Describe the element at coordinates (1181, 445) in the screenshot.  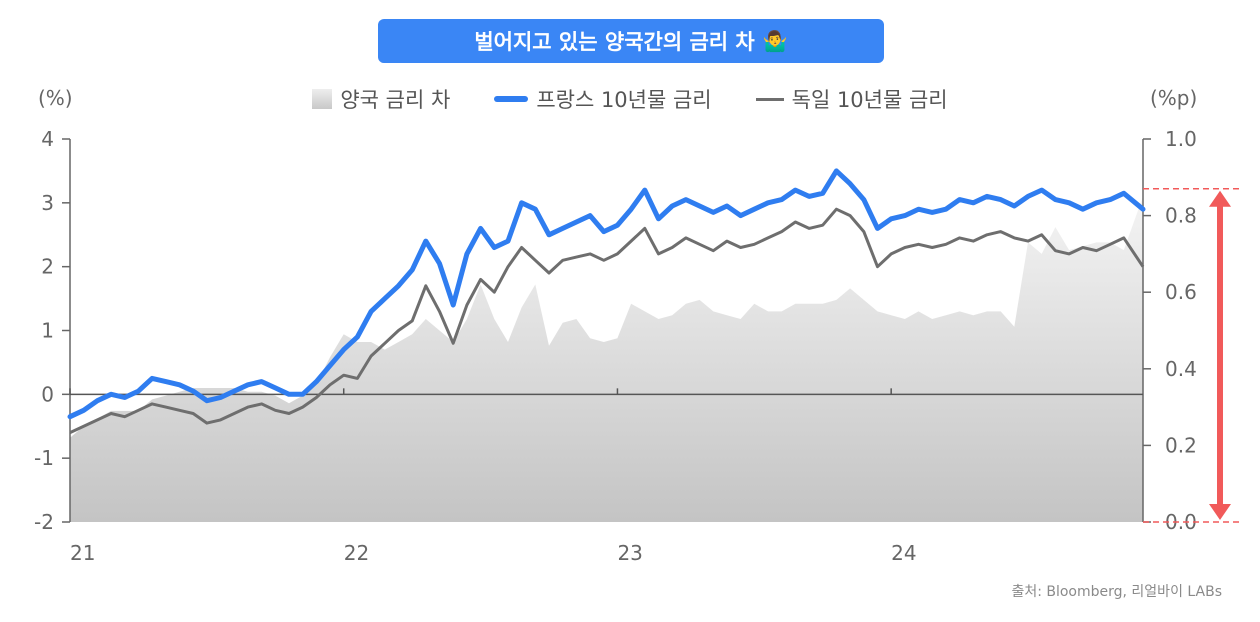
I see `right-tick-label: 0.2` at that location.